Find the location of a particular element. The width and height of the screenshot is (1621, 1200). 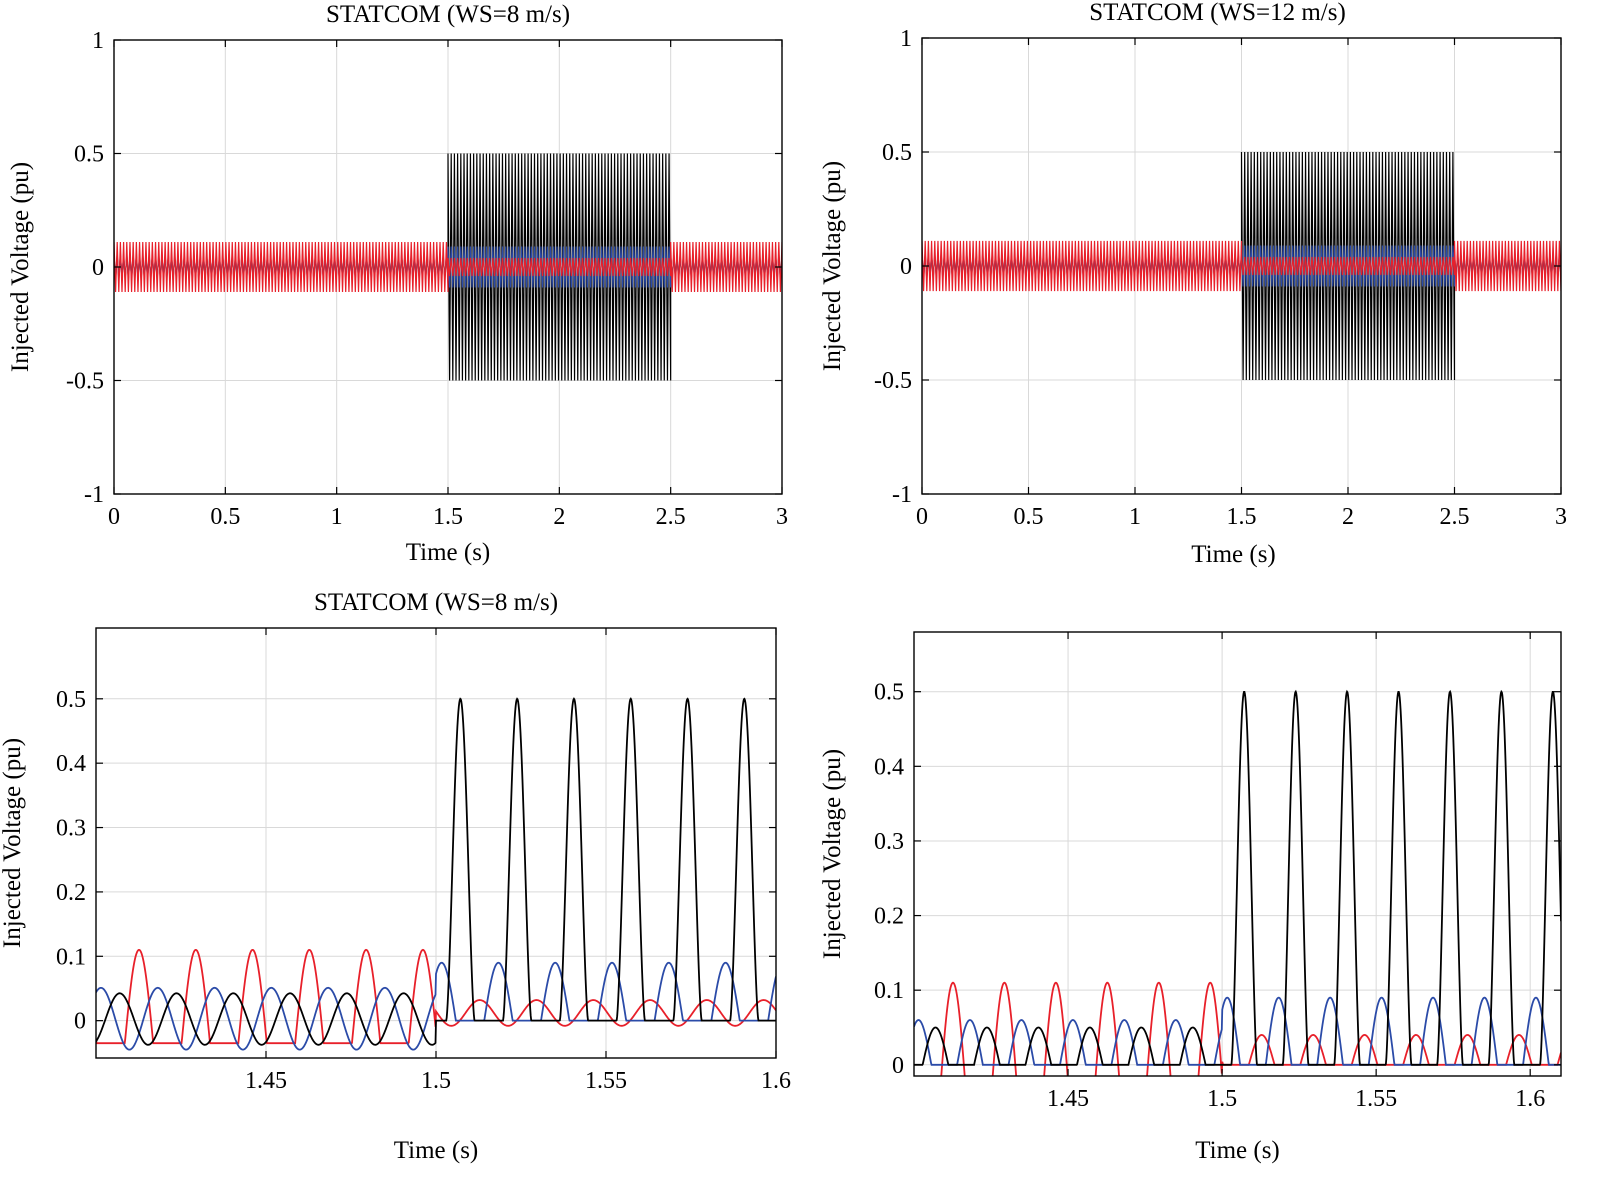

axes-frame is located at coordinates (1237, 854).